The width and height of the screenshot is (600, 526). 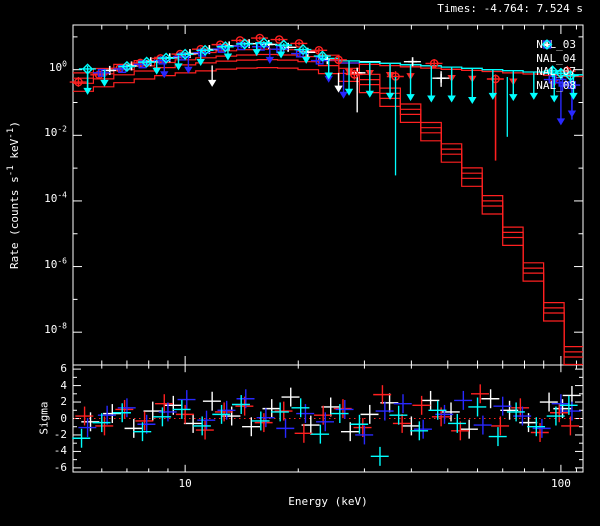 I want to click on legend-label: NAL_04, so click(x=556, y=58).